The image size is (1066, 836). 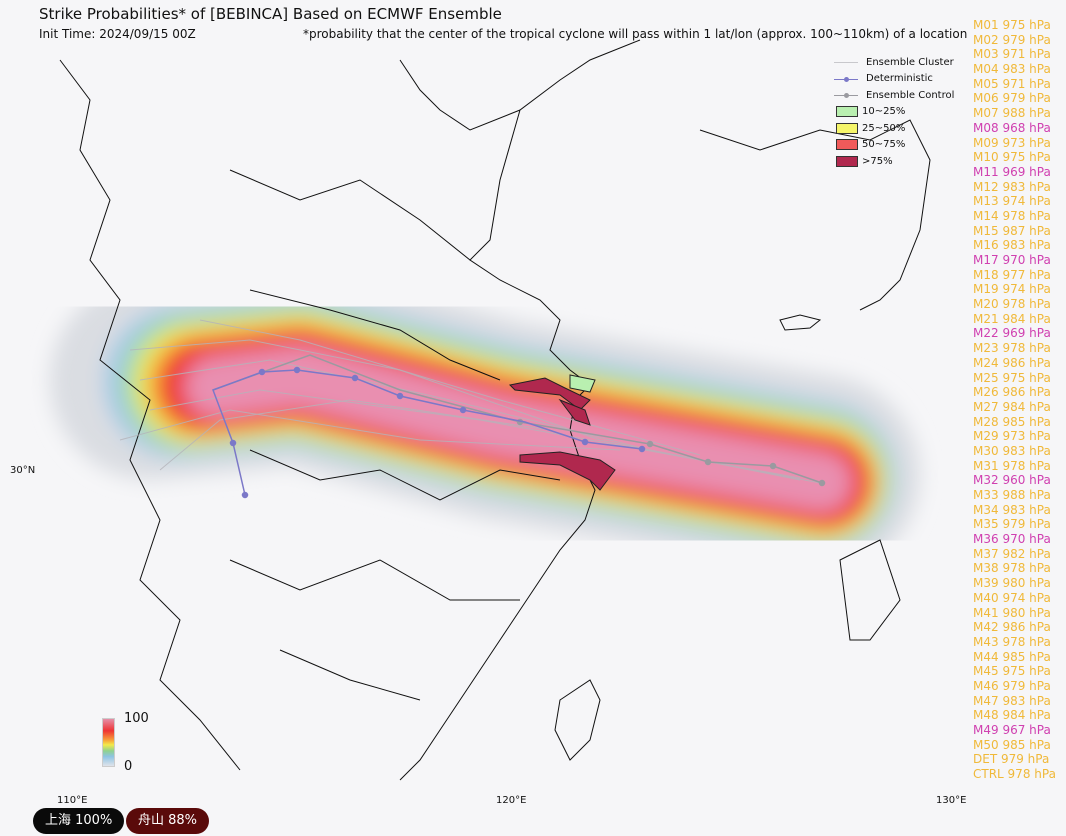 I want to click on ensemble-cluster-tracks, so click(x=470, y=401).